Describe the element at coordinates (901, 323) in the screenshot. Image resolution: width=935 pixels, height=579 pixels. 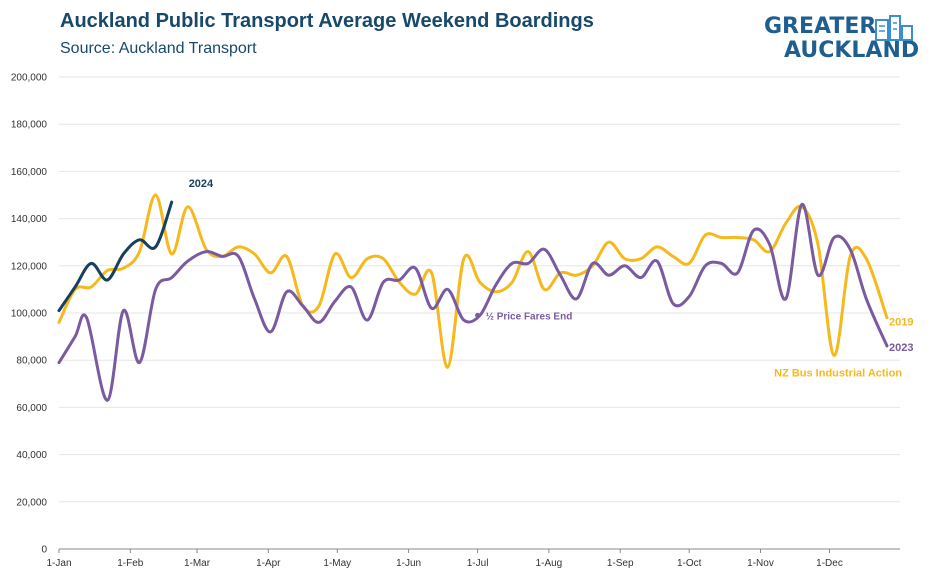
I see `series-label-2019: 2019` at that location.